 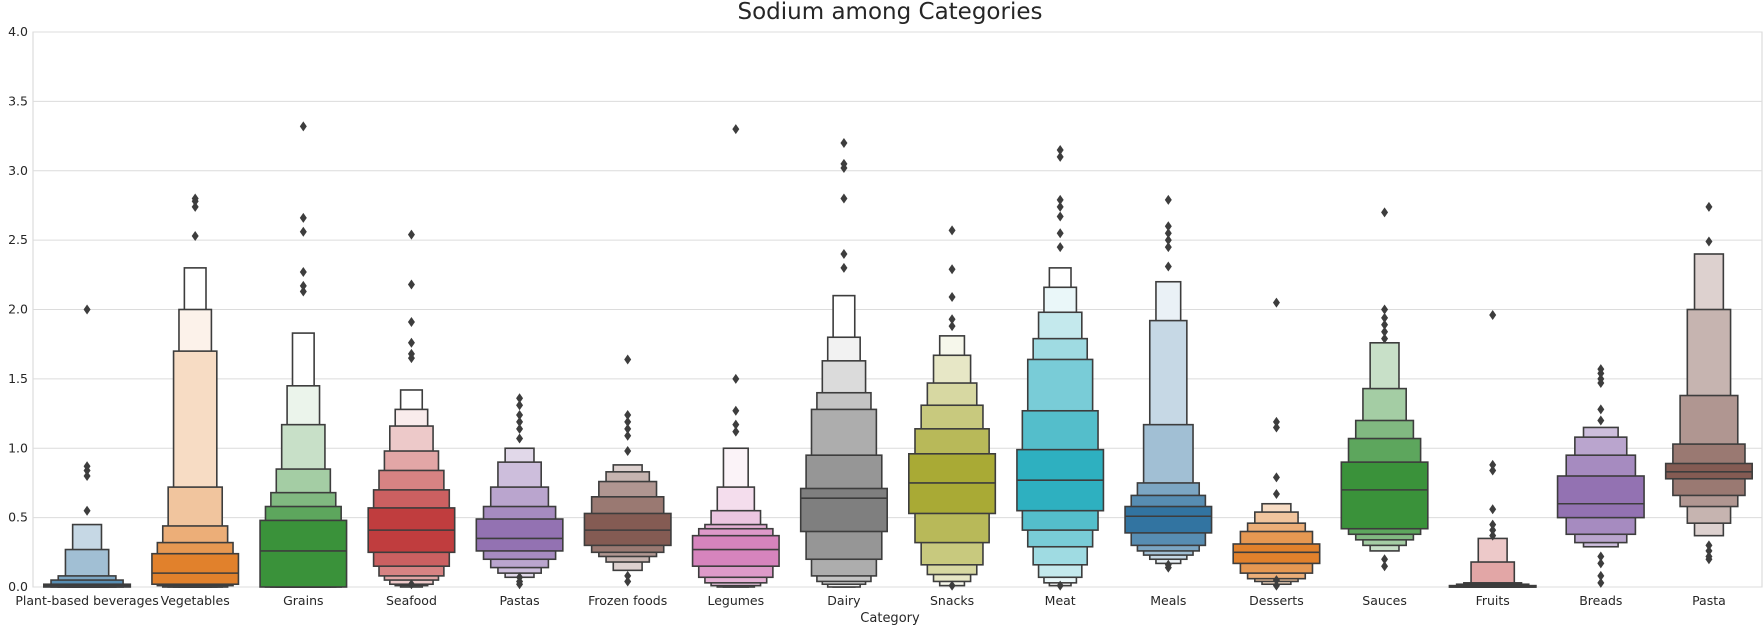 I want to click on x-tick-label: Fruits, so click(x=1493, y=600).